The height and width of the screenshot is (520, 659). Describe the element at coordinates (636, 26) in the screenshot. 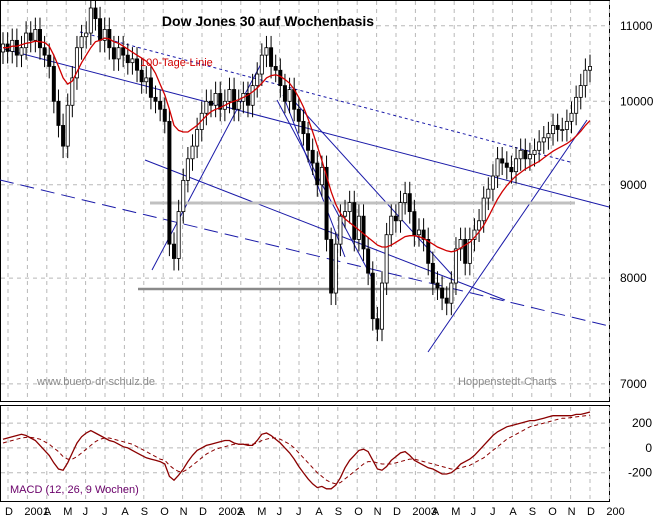

I see `y-tick-label: 11000` at that location.